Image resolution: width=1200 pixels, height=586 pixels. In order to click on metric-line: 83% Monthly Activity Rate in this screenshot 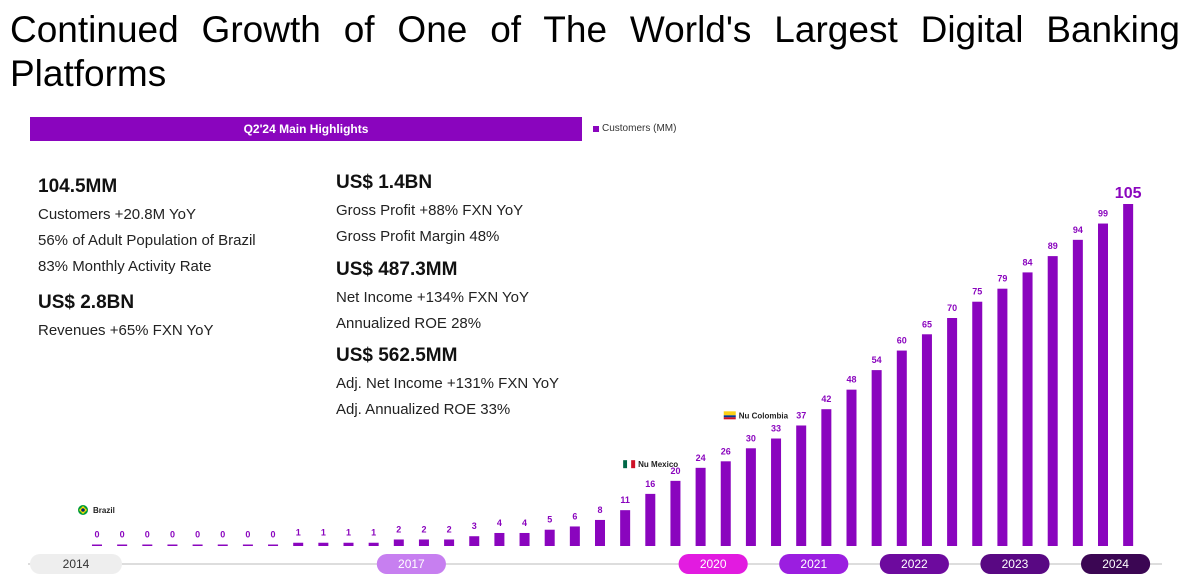, I will do `click(125, 266)`.